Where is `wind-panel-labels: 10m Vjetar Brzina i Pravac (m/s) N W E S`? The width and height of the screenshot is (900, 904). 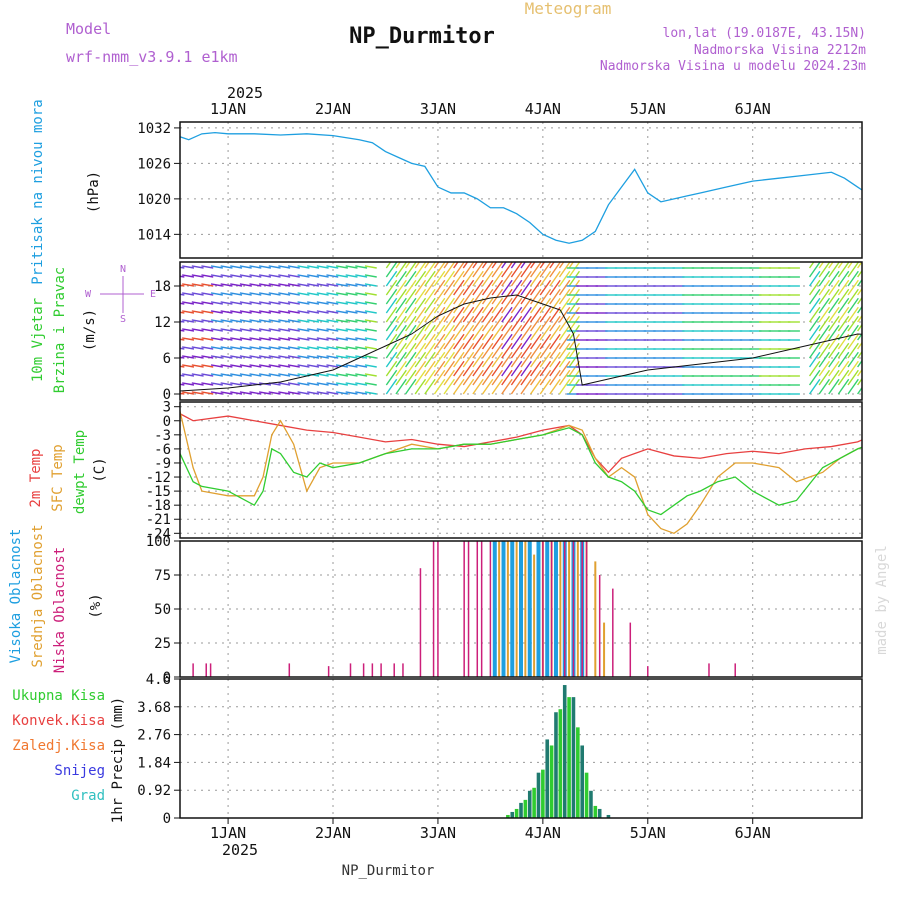 wind-panel-labels: 10m Vjetar Brzina i Pravac (m/s) N W E S is located at coordinates (93, 328).